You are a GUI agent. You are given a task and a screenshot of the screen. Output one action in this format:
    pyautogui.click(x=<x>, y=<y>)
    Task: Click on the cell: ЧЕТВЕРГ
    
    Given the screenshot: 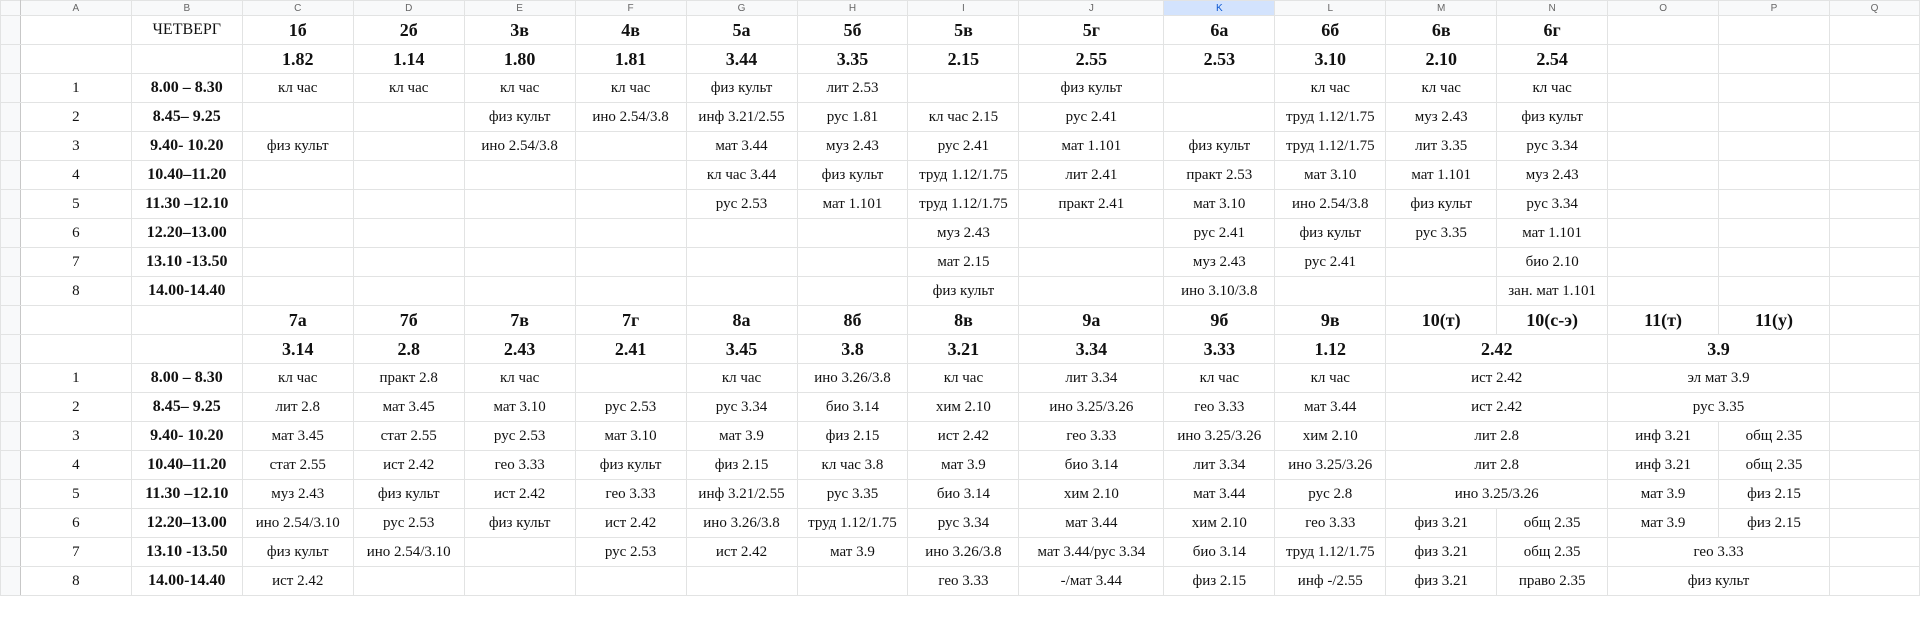 What is the action you would take?
    pyautogui.click(x=186, y=30)
    